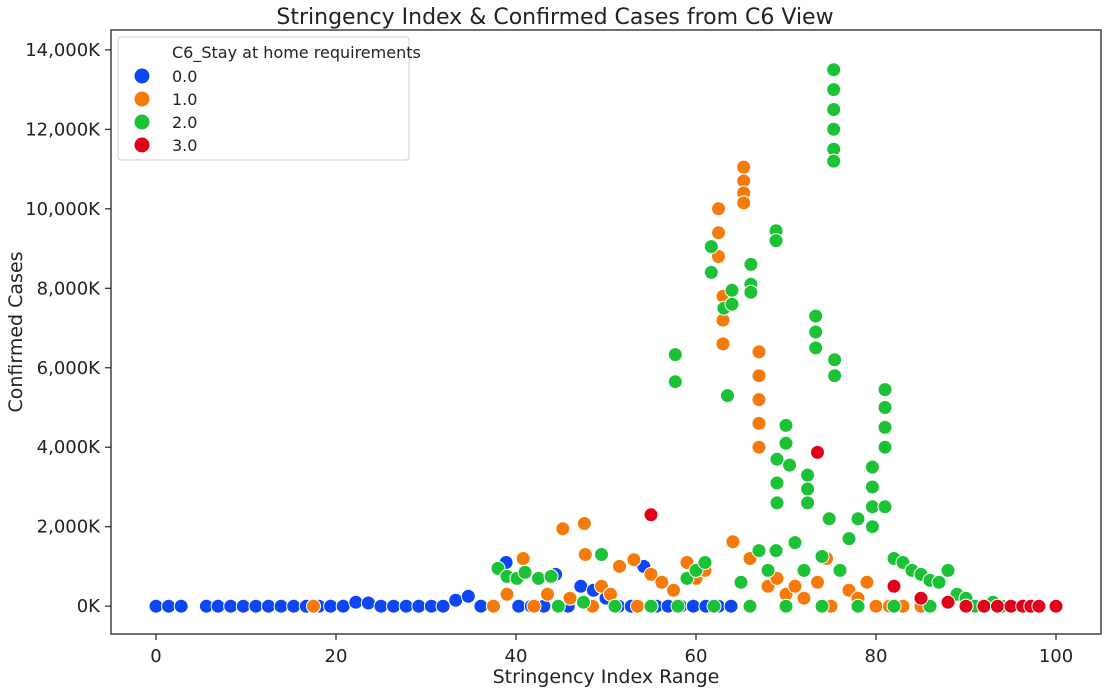 This screenshot has width=1109, height=693. I want to click on x-axis-label: Stringency Index Range, so click(606, 677).